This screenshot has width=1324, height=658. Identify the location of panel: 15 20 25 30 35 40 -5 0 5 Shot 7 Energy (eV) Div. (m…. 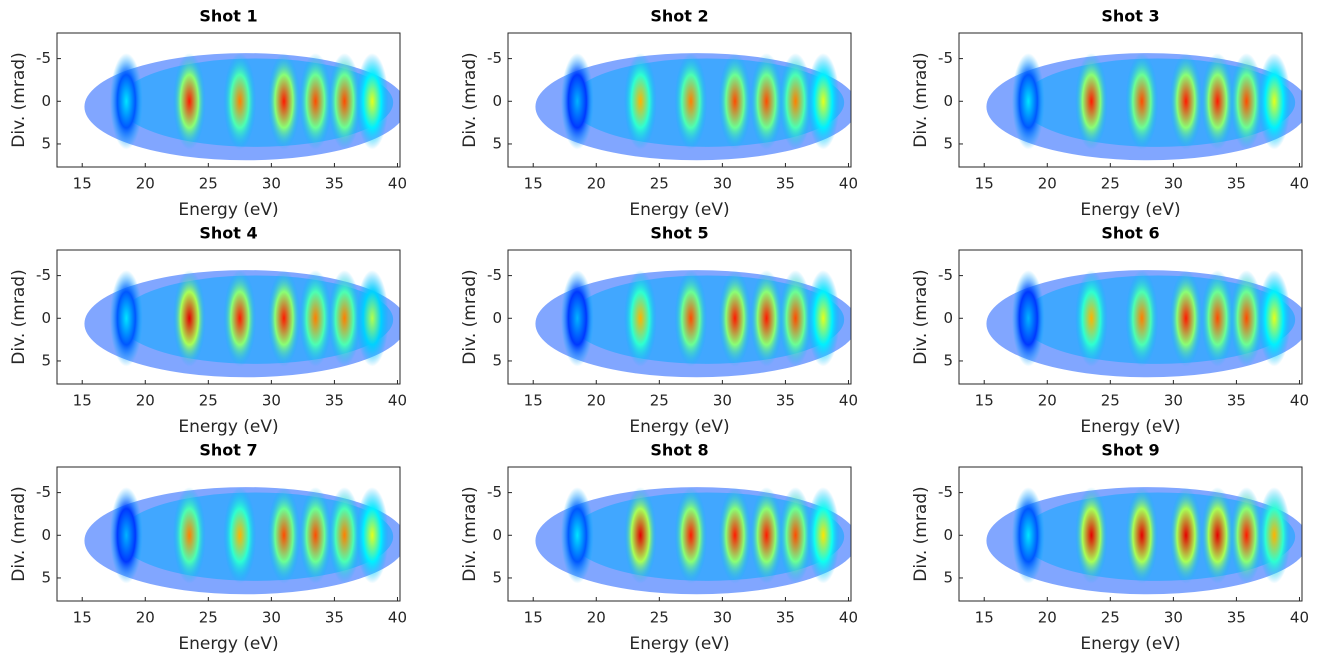
(208, 548).